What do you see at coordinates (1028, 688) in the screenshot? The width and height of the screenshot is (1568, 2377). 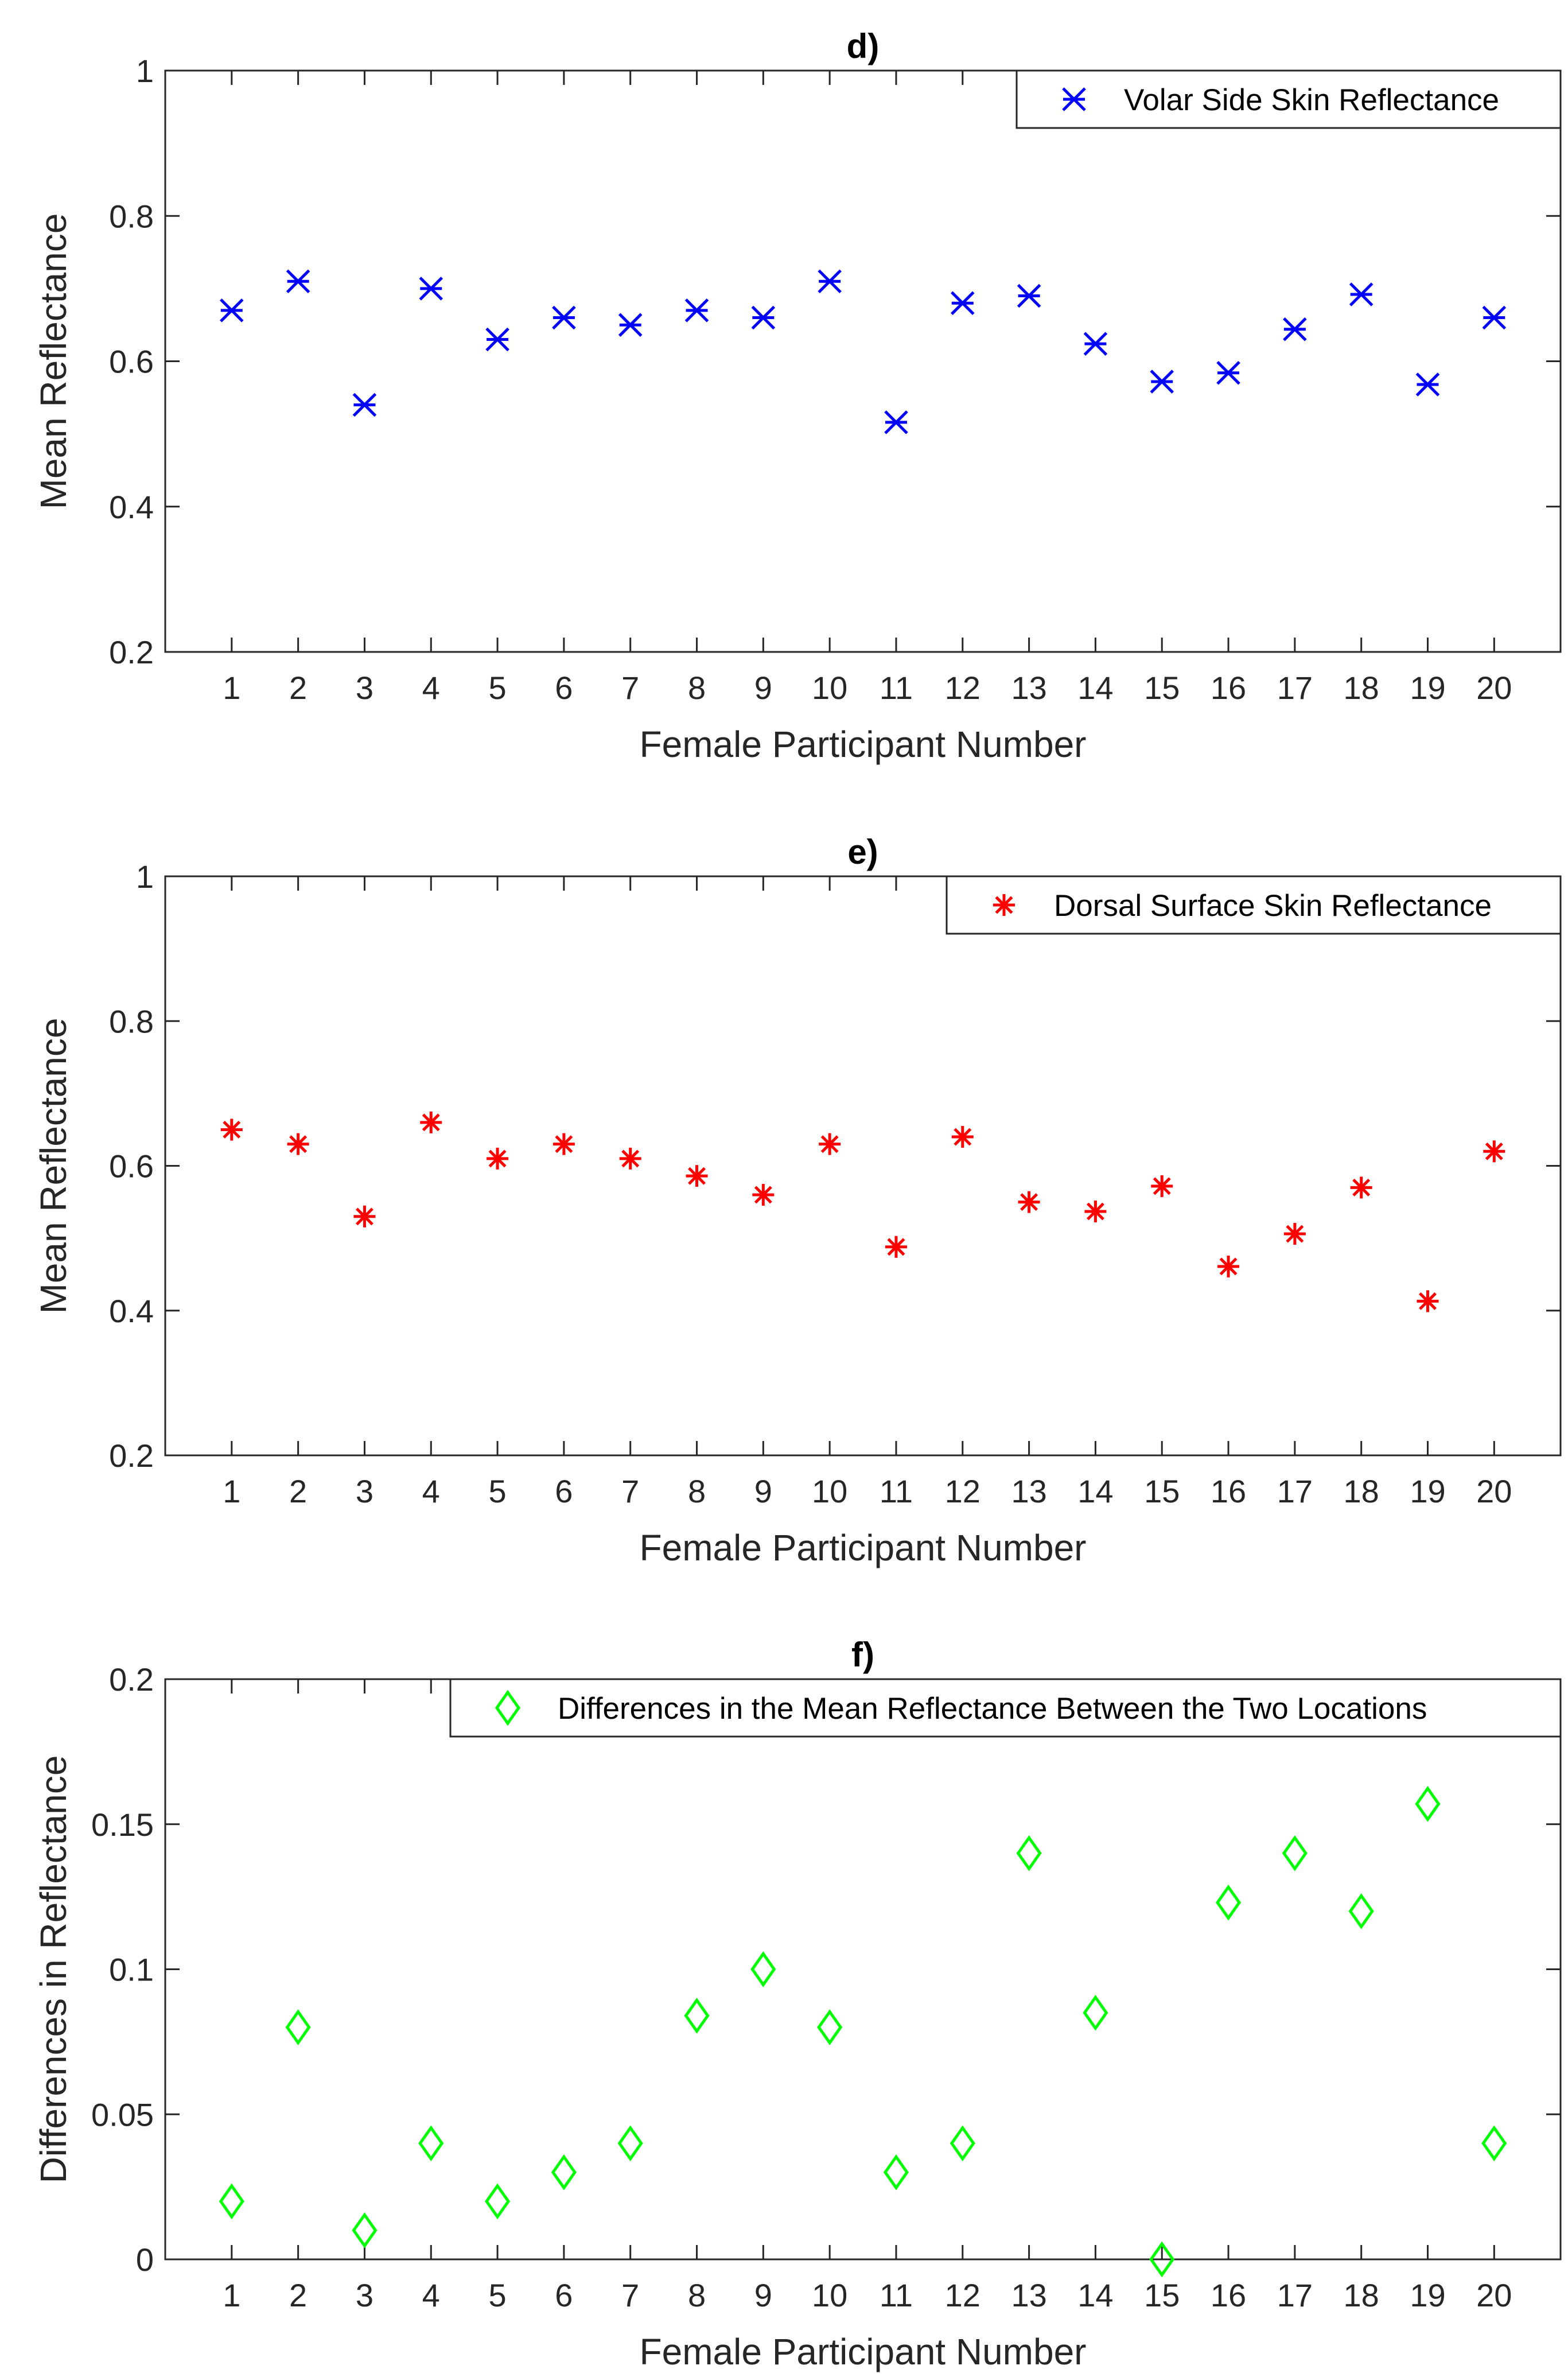 I see `x-tick-label: 13` at bounding box center [1028, 688].